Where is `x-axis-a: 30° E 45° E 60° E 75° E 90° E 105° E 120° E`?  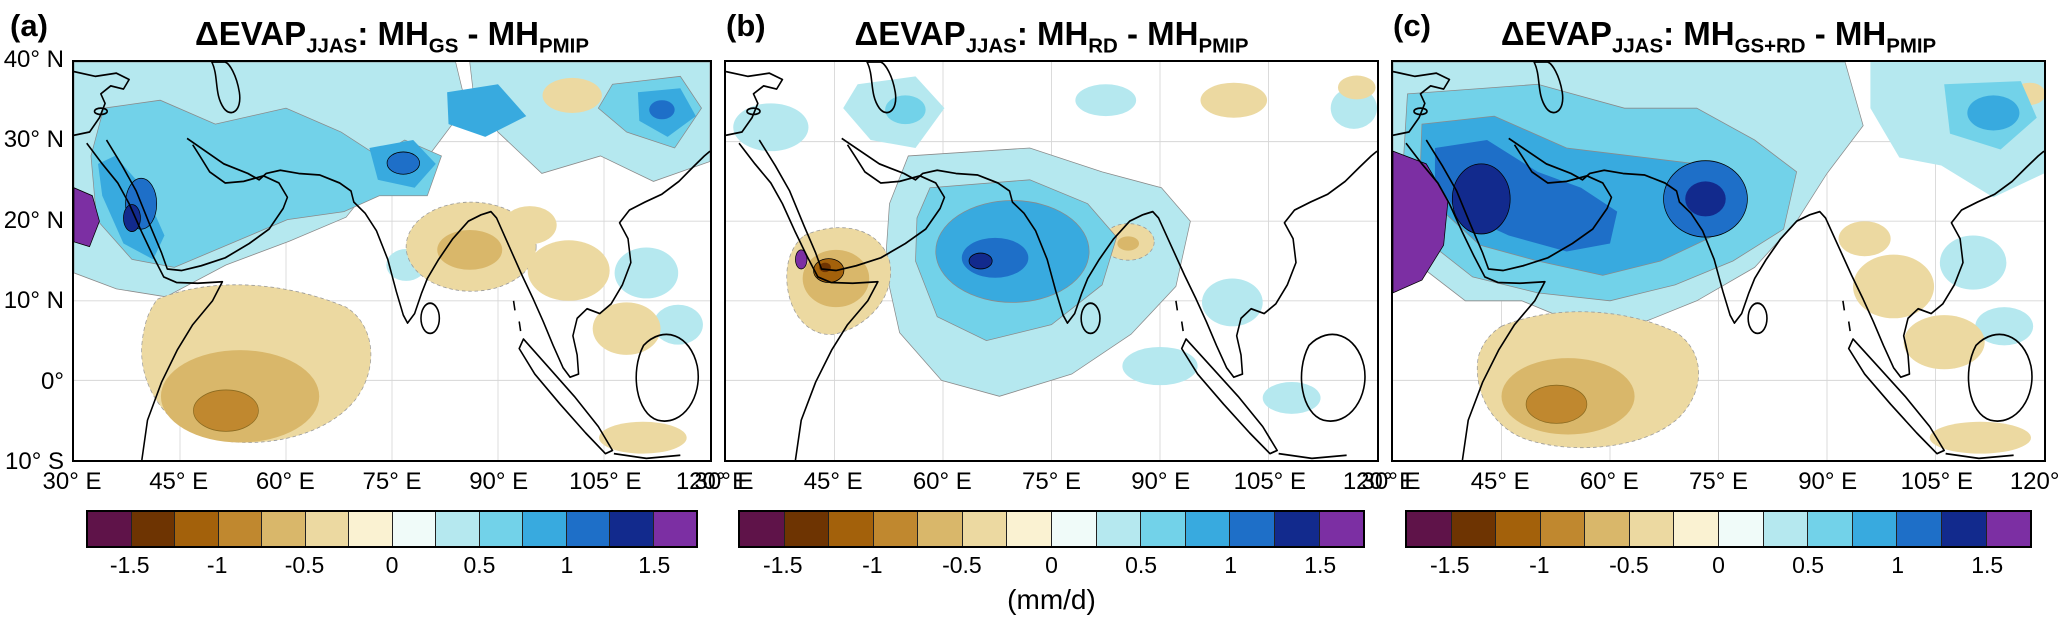 x-axis-a: 30° E 45° E 60° E 75° E 90° E 105° E 120° E is located at coordinates (396, 482).